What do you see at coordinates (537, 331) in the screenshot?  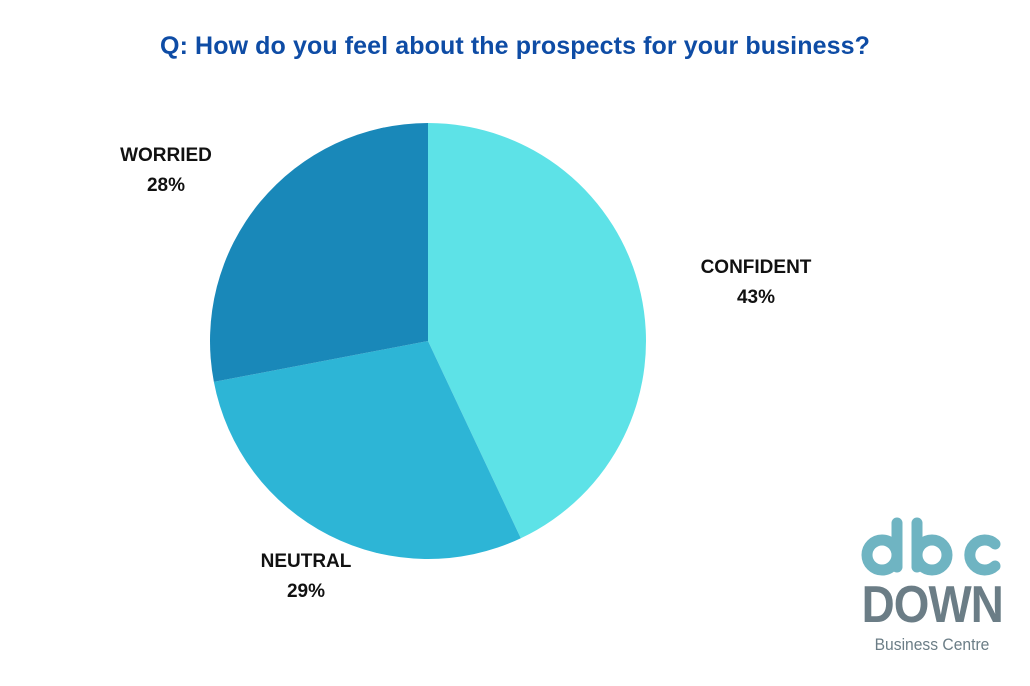 I see `pie-slice-confident` at bounding box center [537, 331].